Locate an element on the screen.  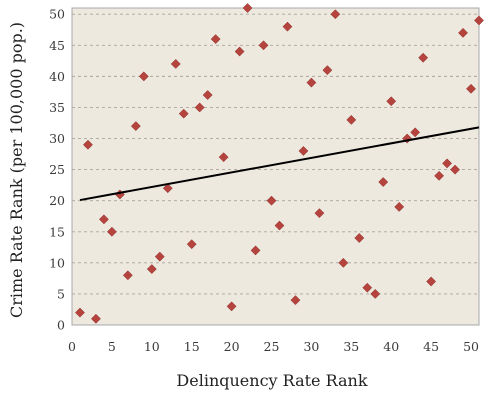
x-tick-label: 25 is located at coordinates (272, 346).